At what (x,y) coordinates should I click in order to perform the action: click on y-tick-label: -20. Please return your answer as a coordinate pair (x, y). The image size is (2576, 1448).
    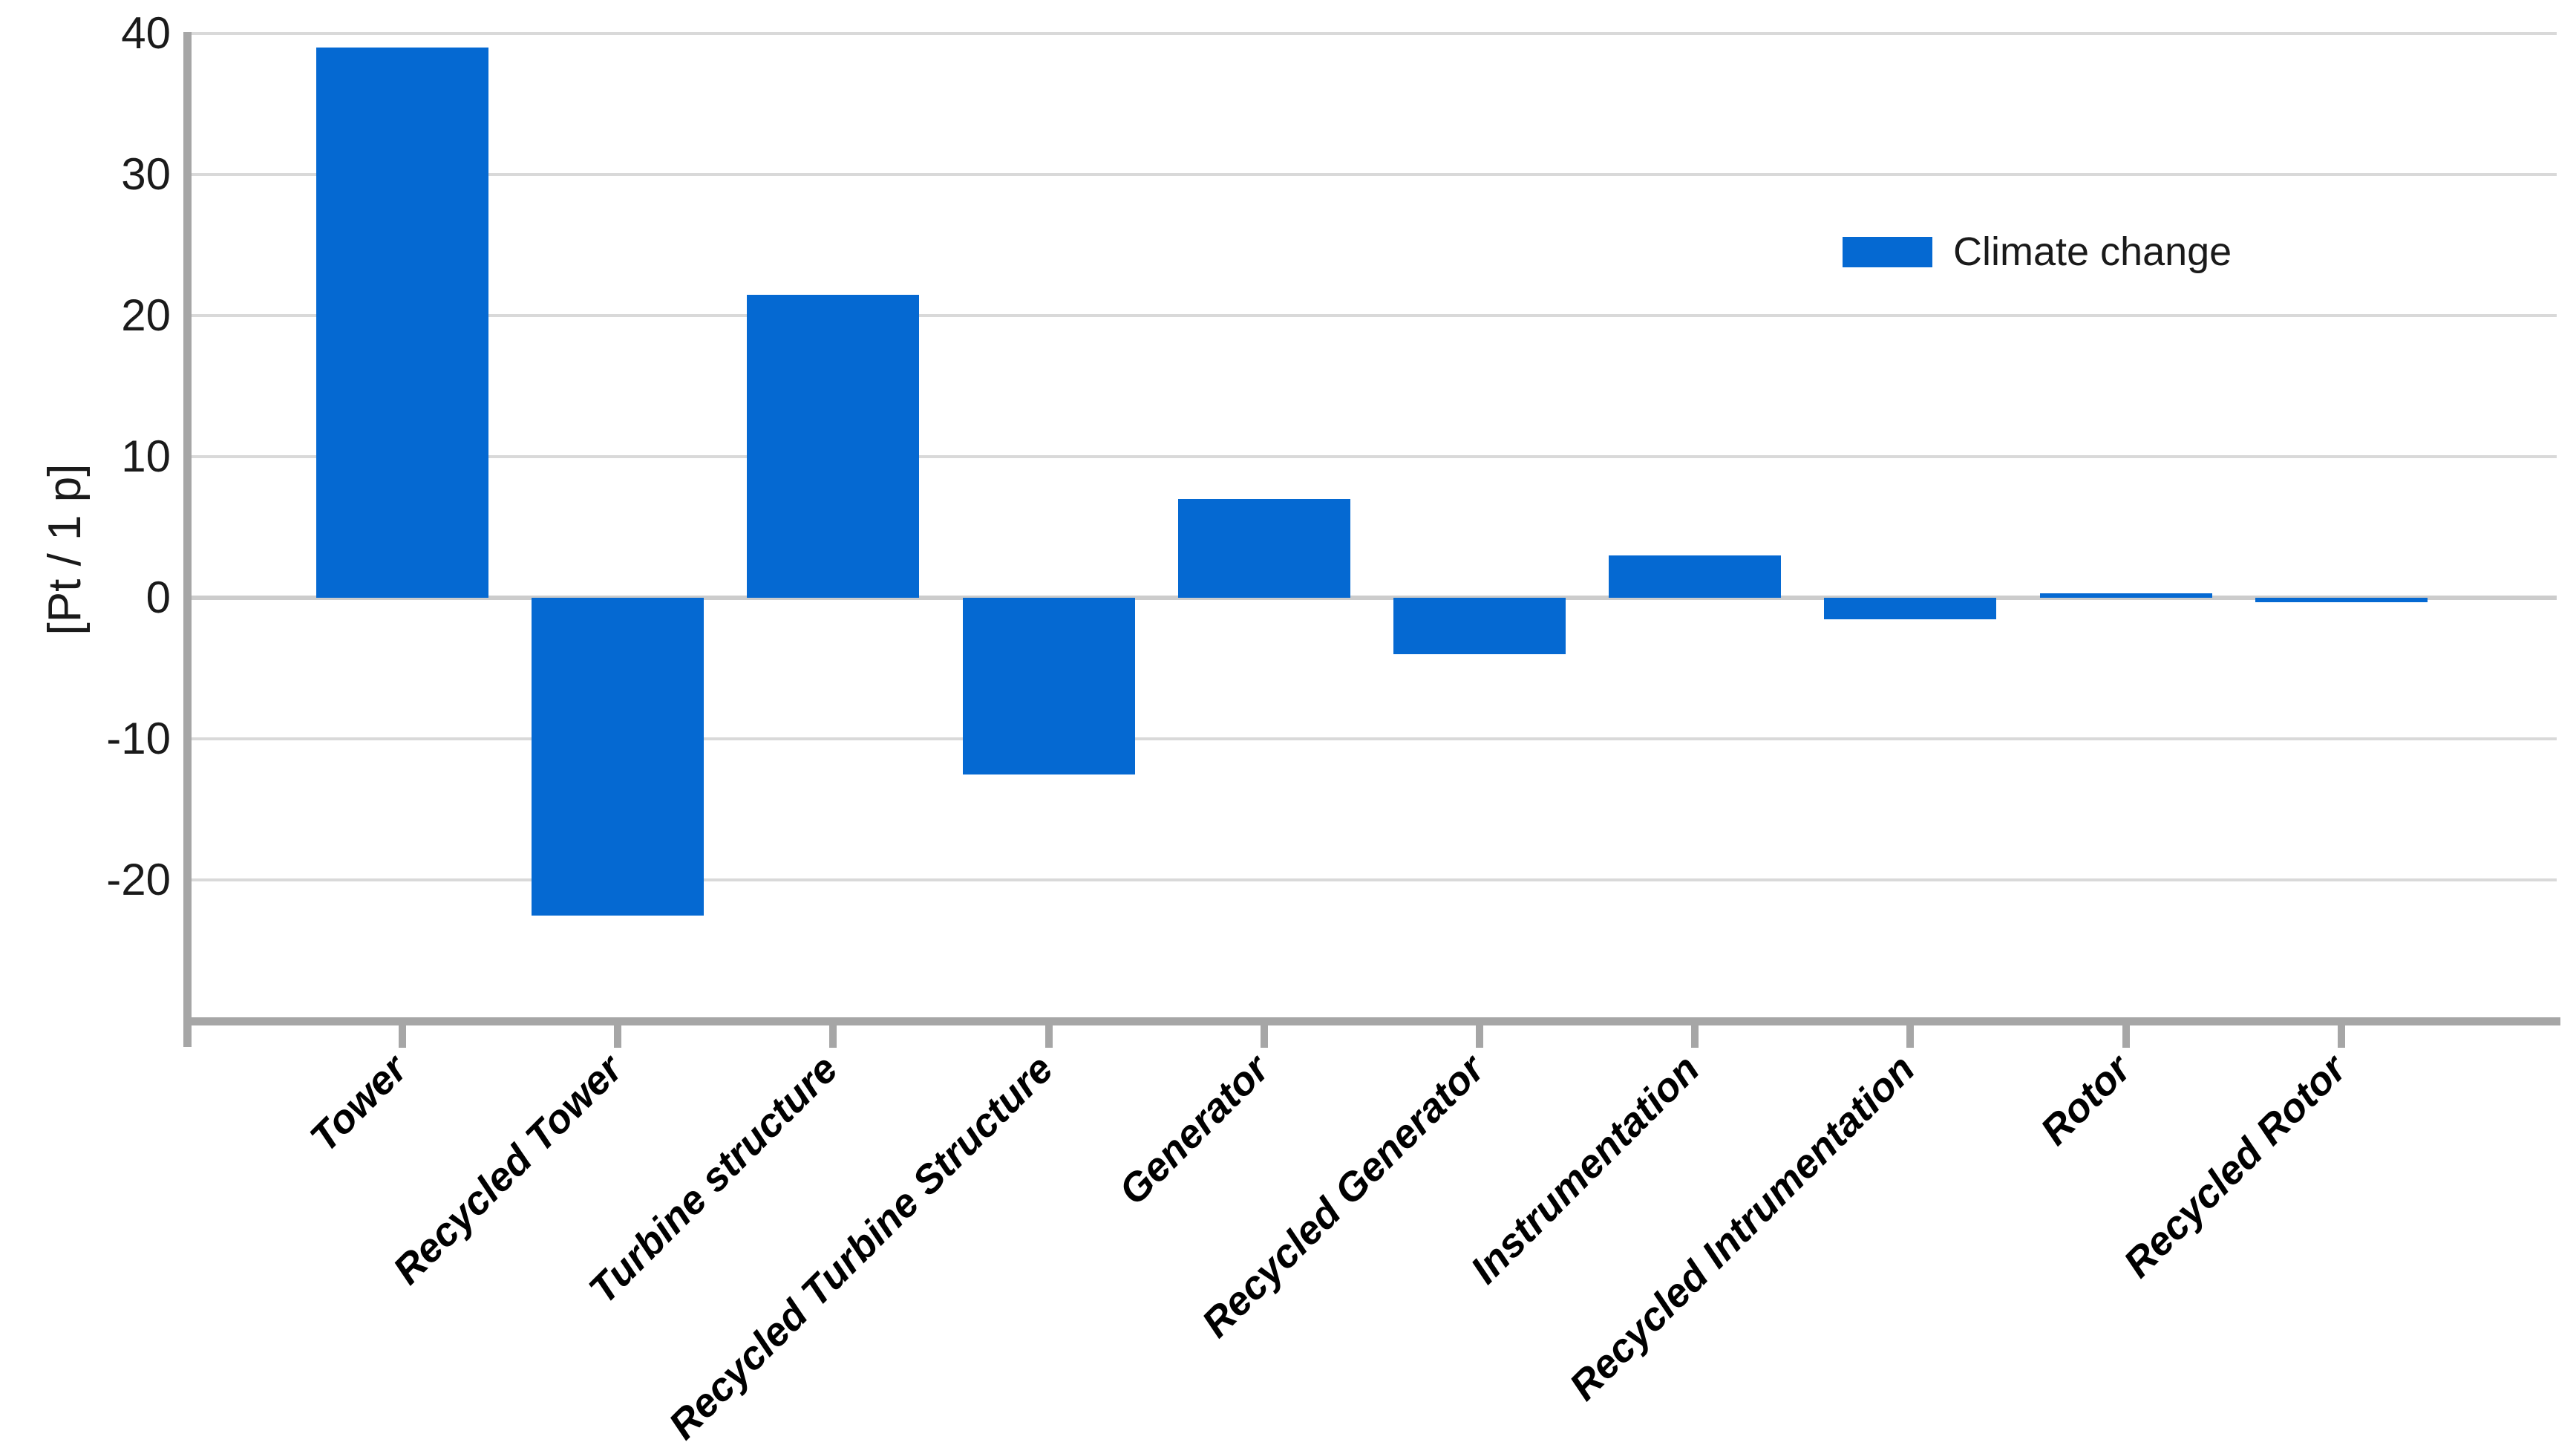
    Looking at the image, I should click on (138, 880).